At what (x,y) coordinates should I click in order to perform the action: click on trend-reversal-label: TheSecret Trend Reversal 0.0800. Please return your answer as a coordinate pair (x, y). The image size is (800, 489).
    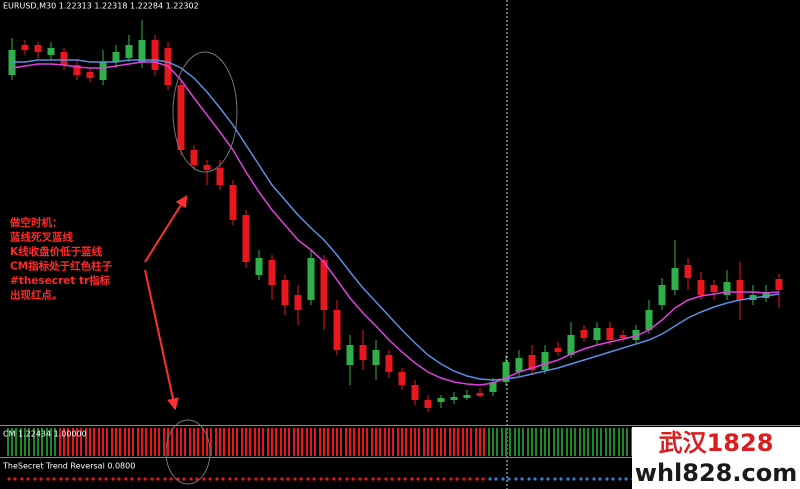
    Looking at the image, I should click on (68, 466).